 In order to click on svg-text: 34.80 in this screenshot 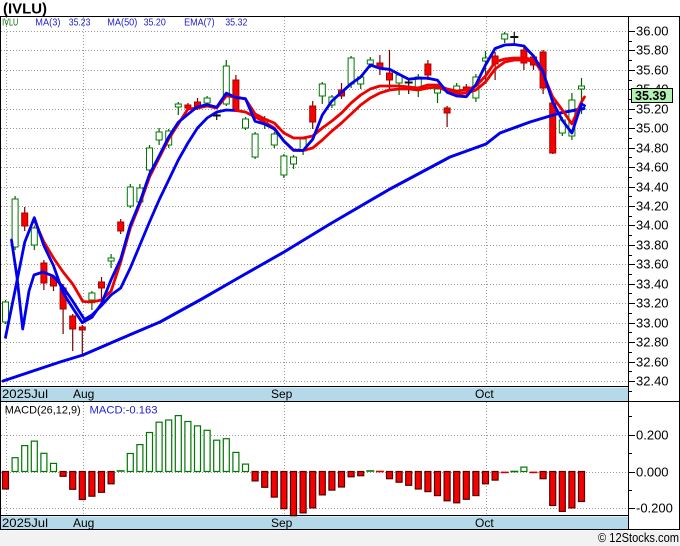, I will do `click(652, 148)`.